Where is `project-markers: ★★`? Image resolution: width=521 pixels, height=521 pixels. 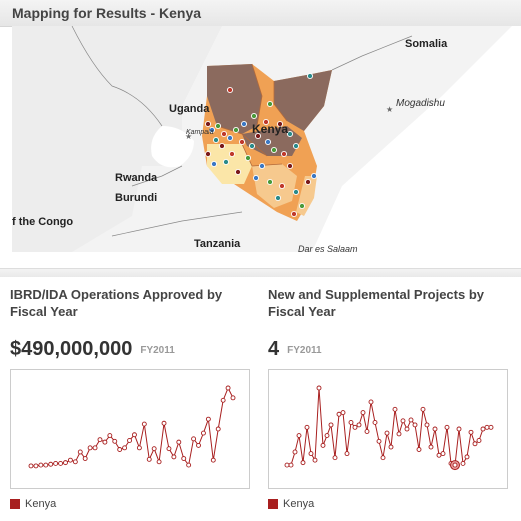
project-markers: ★★ is located at coordinates (289, 145).